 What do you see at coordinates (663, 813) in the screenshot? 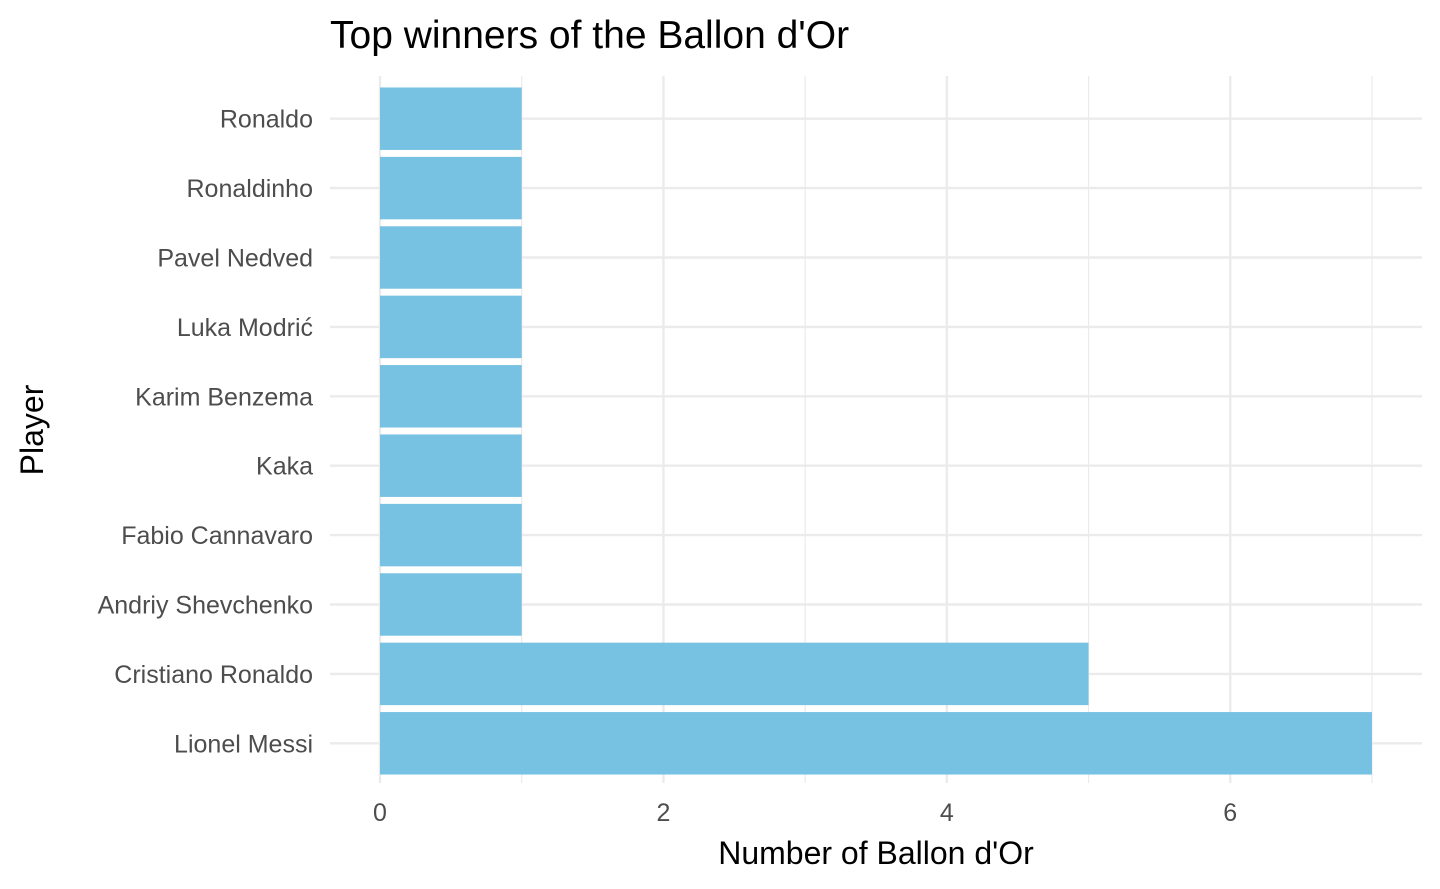
I see `x-tick-label: 2` at bounding box center [663, 813].